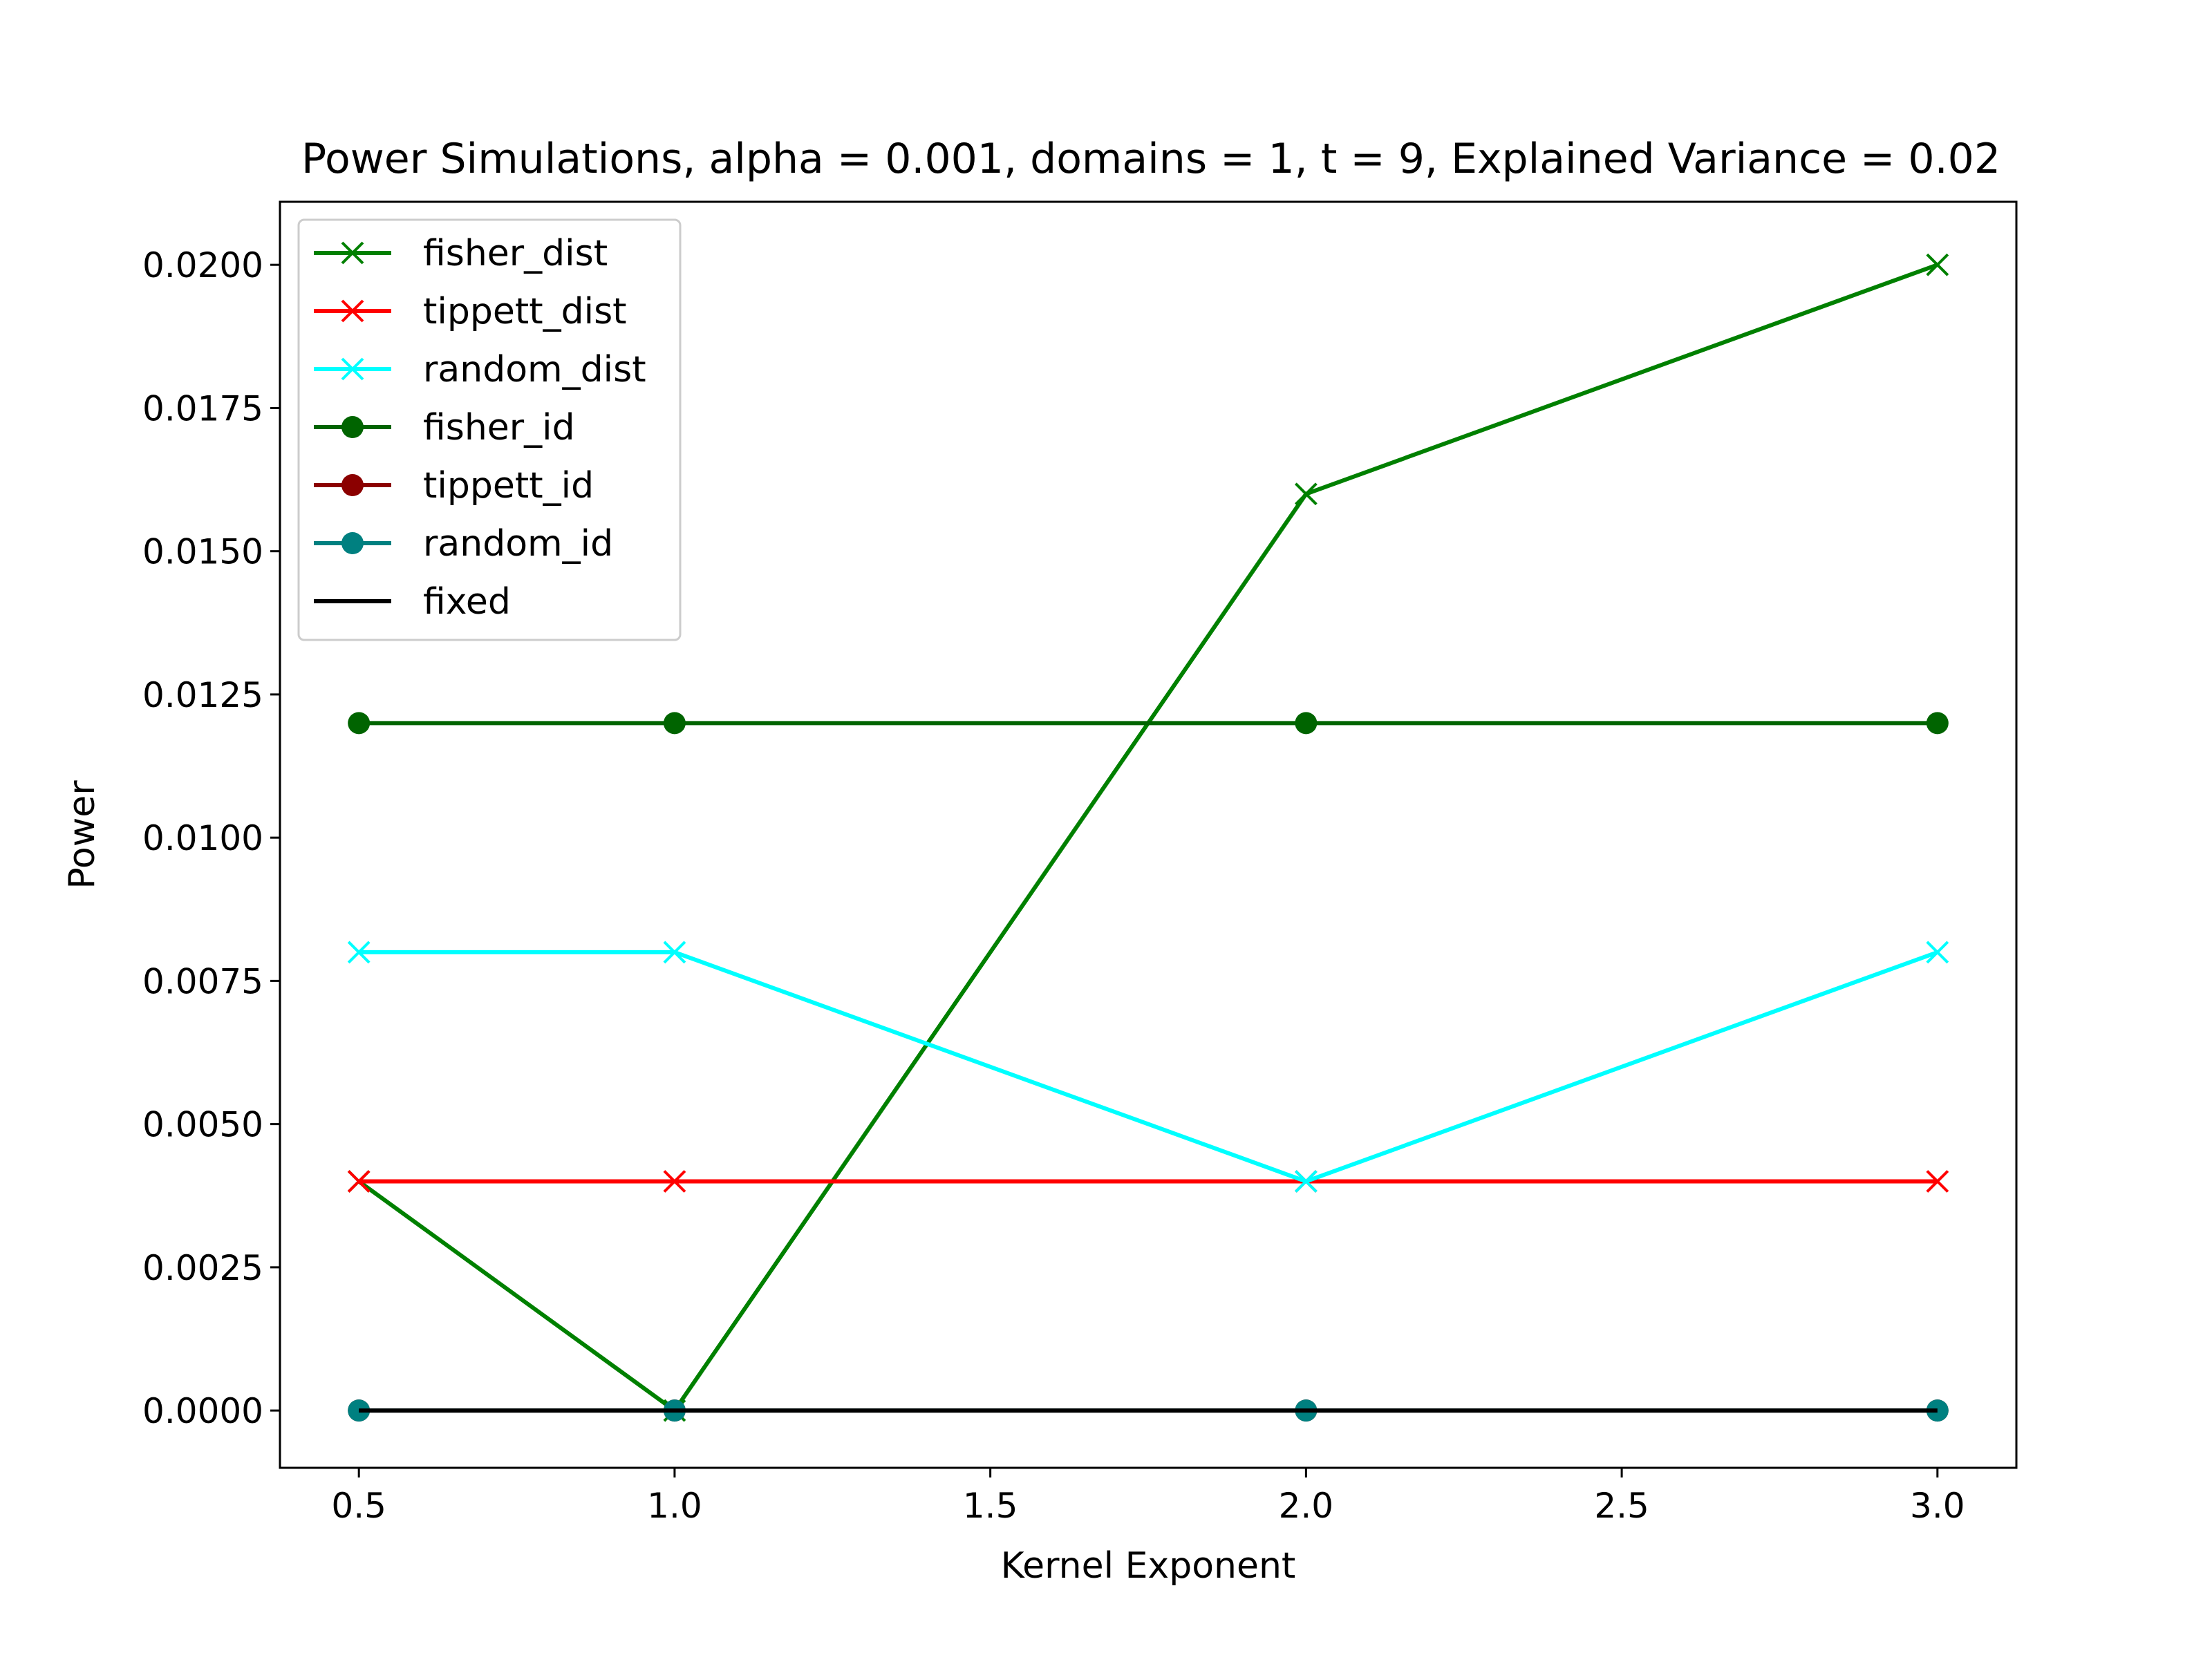  I want to click on legend-entry-random-dist: random_dist, so click(480, 369).